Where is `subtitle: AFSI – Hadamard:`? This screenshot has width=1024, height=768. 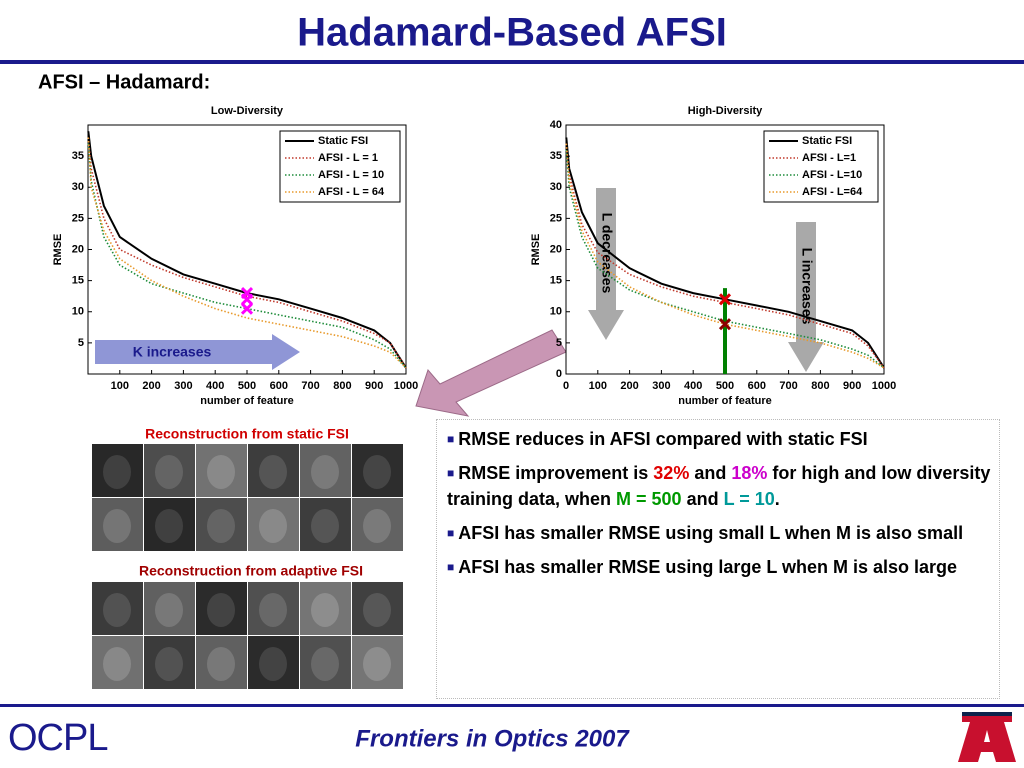 subtitle: AFSI – Hadamard: is located at coordinates (124, 82).